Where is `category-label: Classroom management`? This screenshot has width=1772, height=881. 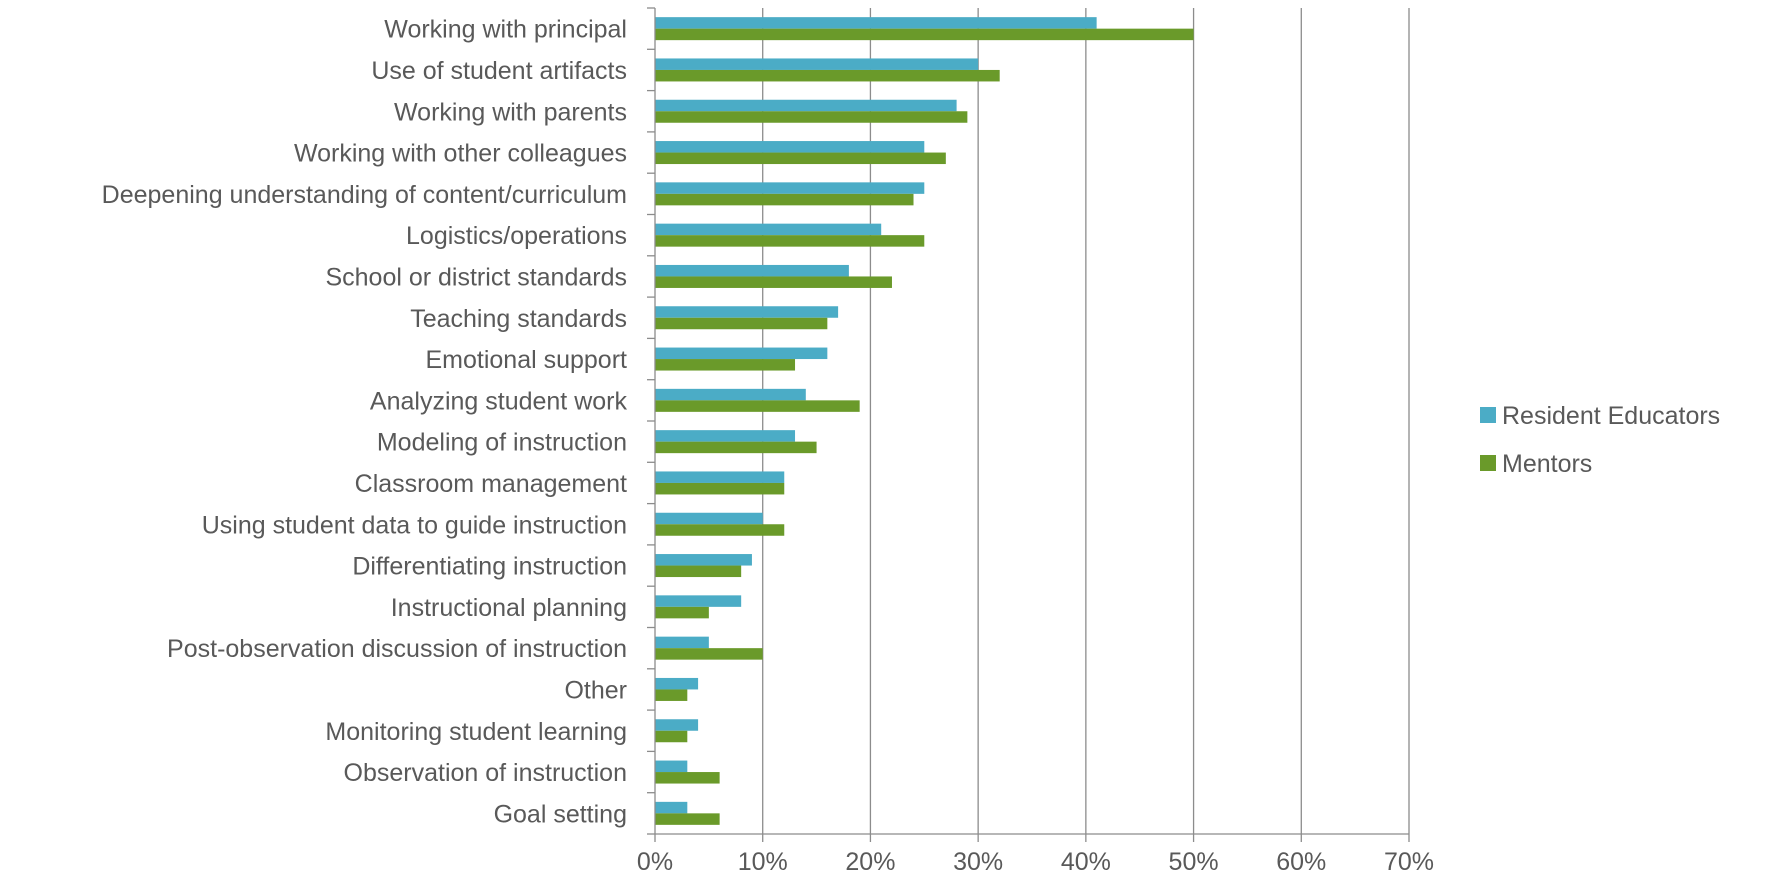 category-label: Classroom management is located at coordinates (491, 484).